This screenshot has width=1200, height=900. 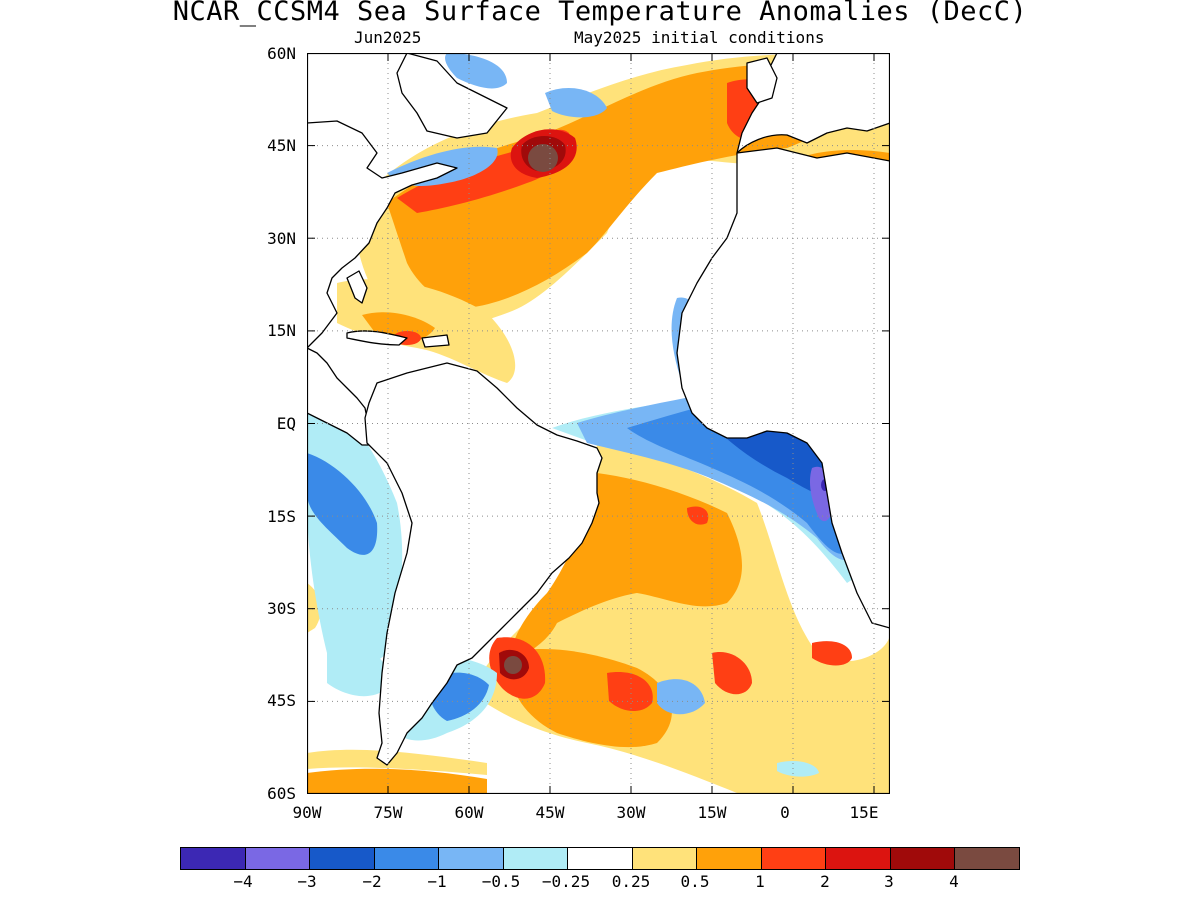 What do you see at coordinates (698, 515) in the screenshot?
I see `south-atlantic-warm-red-e` at bounding box center [698, 515].